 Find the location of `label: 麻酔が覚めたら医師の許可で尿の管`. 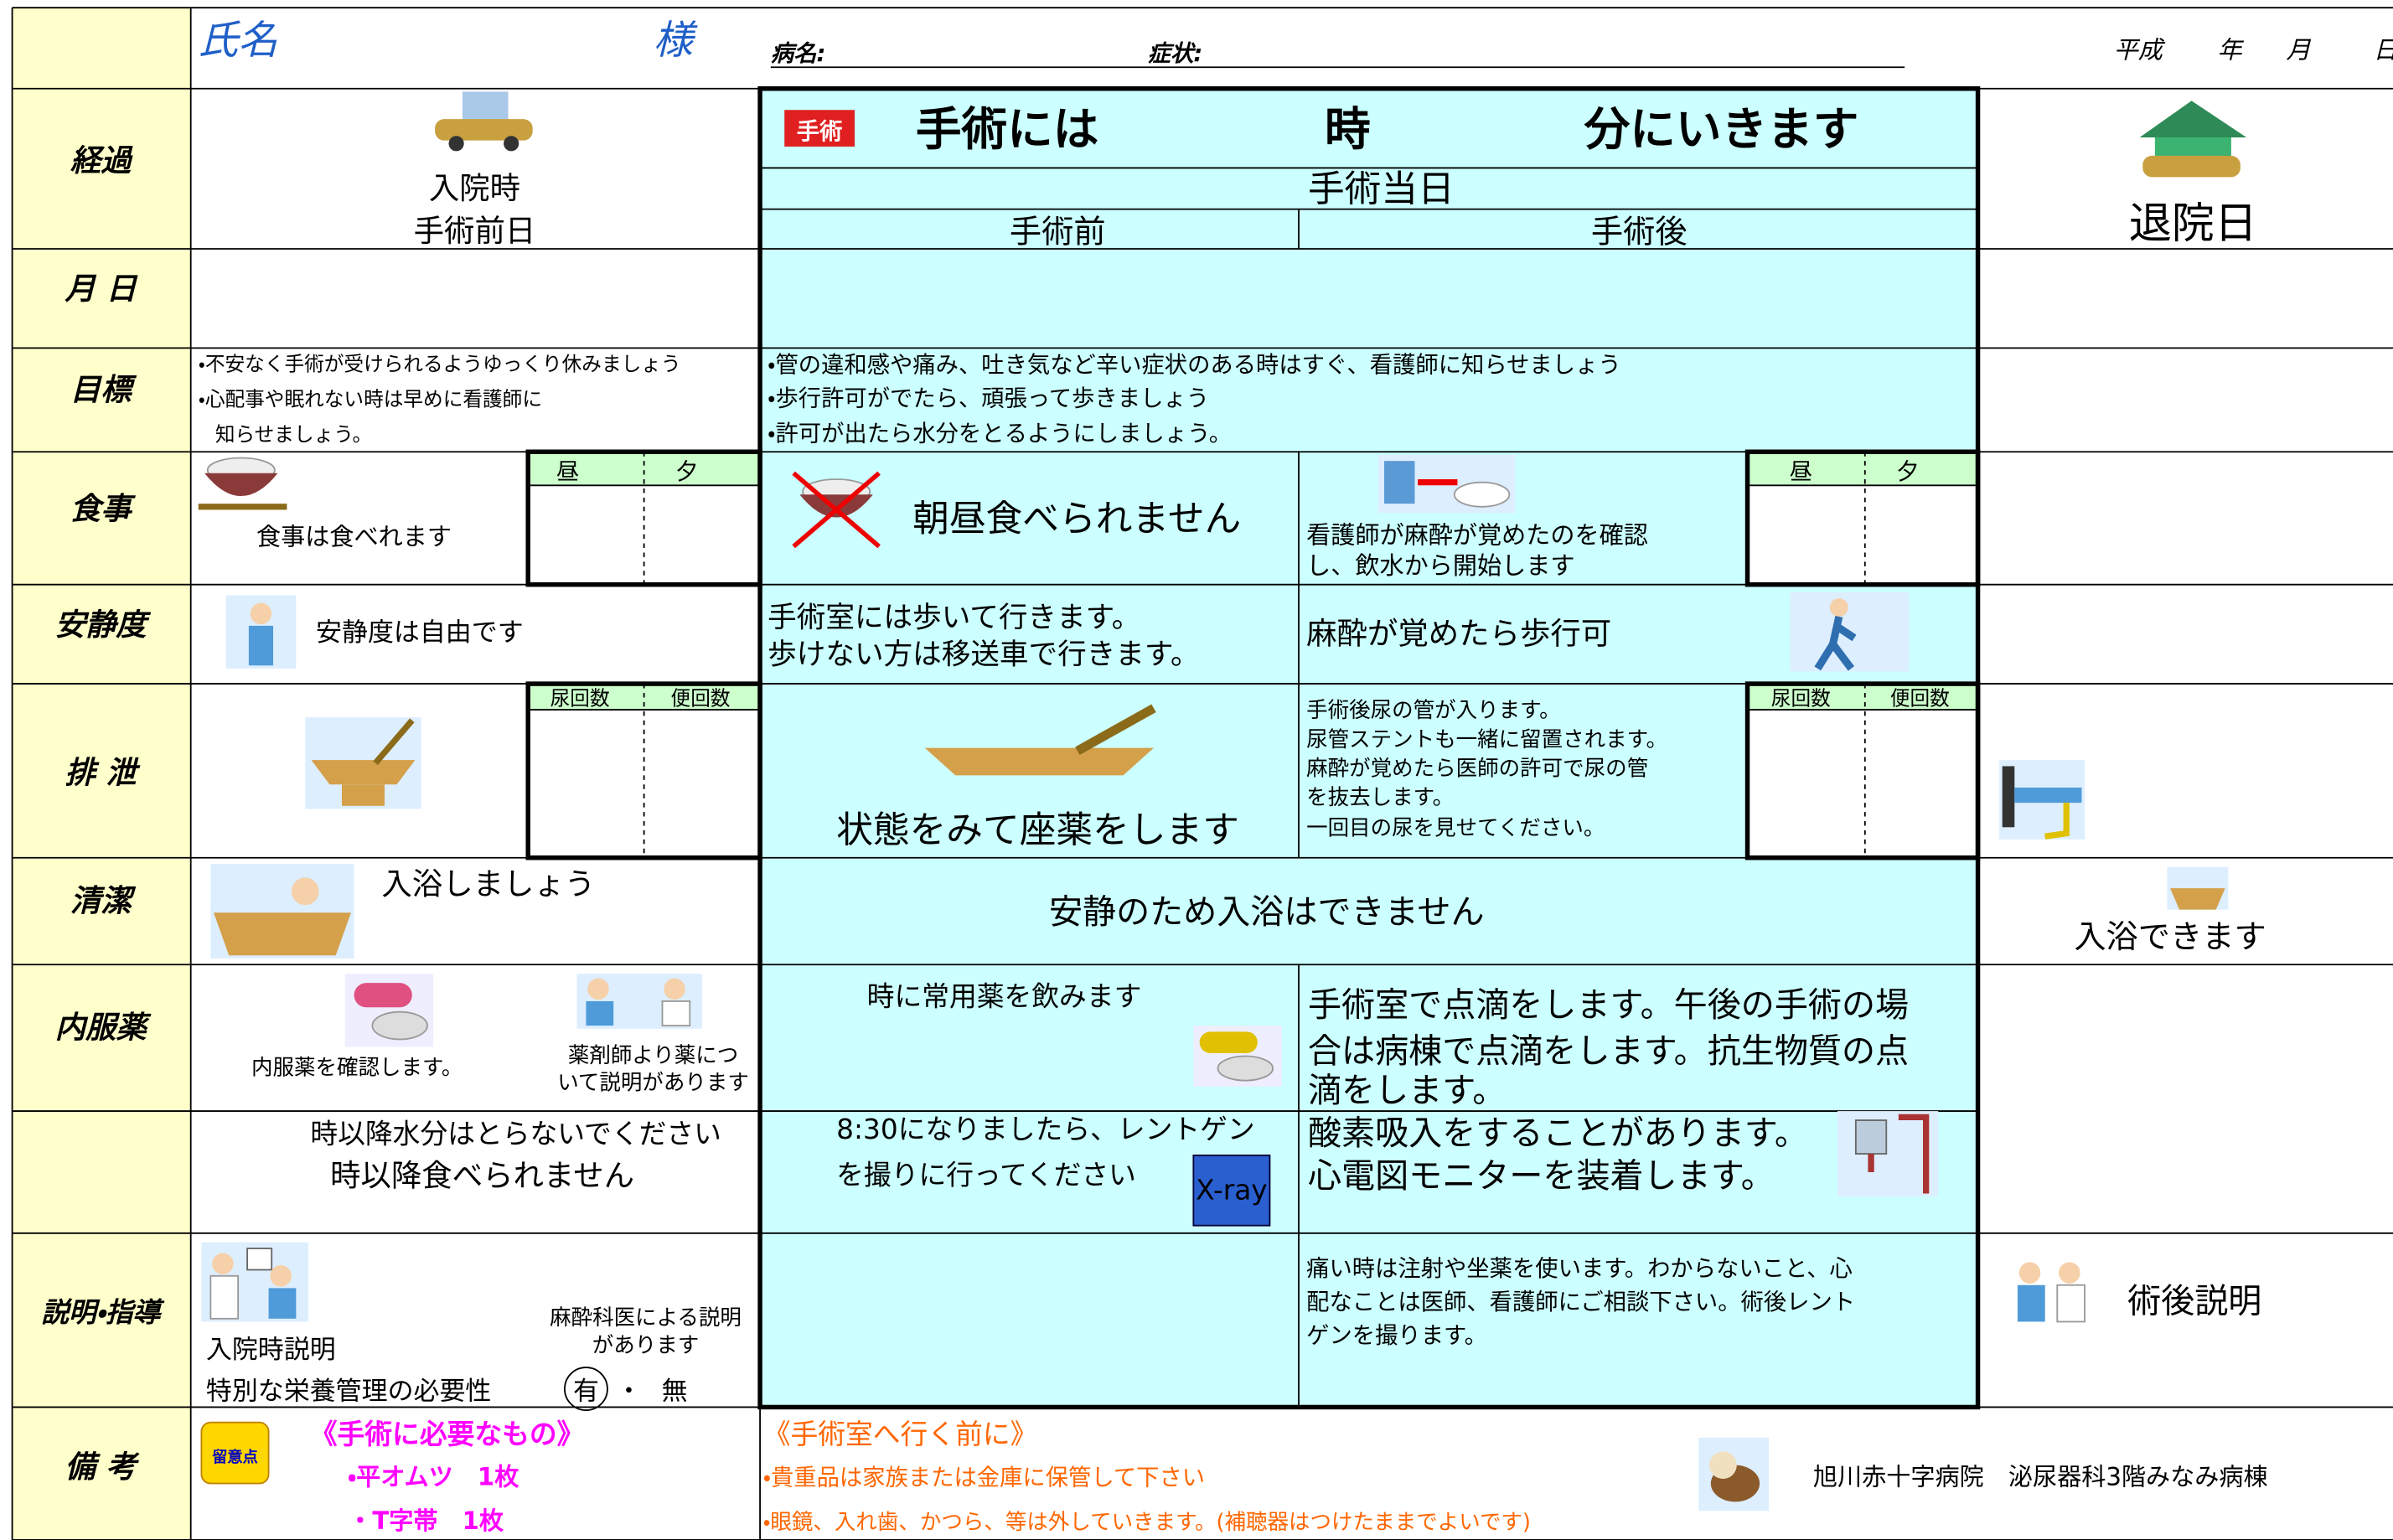

label: 麻酔が覚めたら医師の許可で尿の管 is located at coordinates (1477, 768).